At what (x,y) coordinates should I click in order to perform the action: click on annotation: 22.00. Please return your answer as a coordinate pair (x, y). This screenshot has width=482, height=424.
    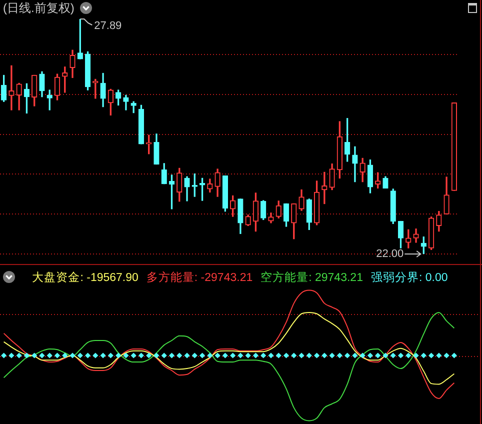
    Looking at the image, I should click on (390, 254).